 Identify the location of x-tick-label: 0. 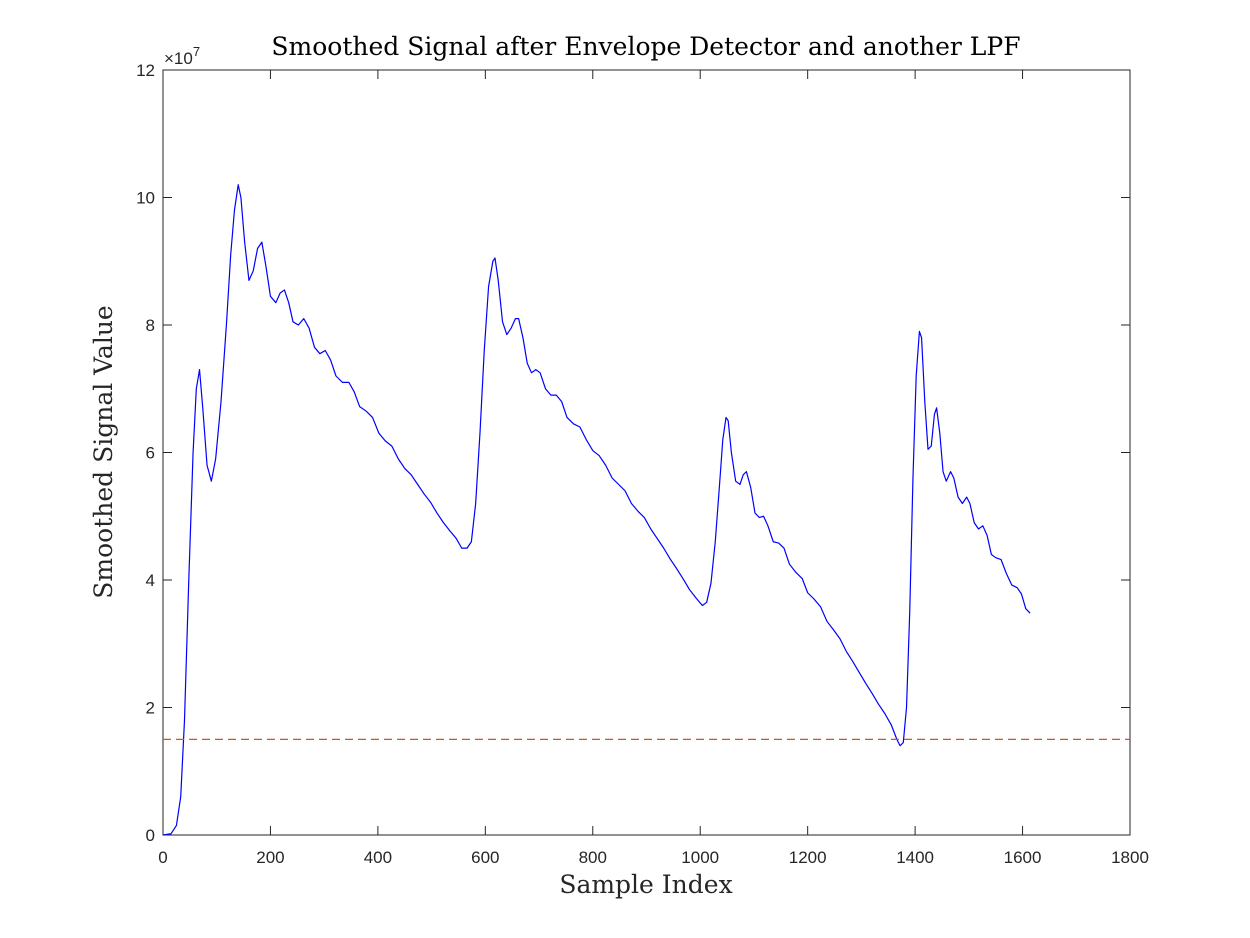
(162, 857).